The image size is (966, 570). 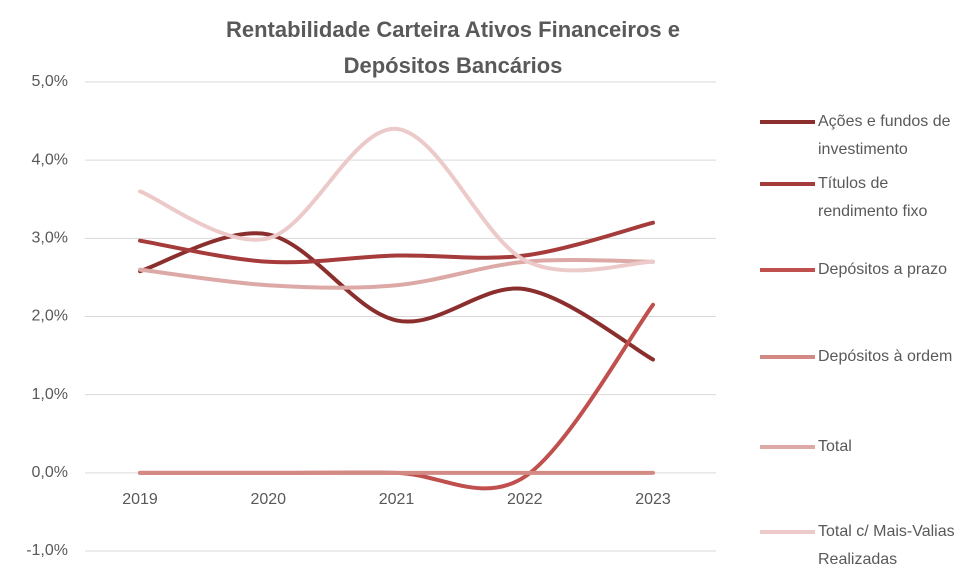 What do you see at coordinates (882, 269) in the screenshot?
I see `legend-label: Depósitos a prazo` at bounding box center [882, 269].